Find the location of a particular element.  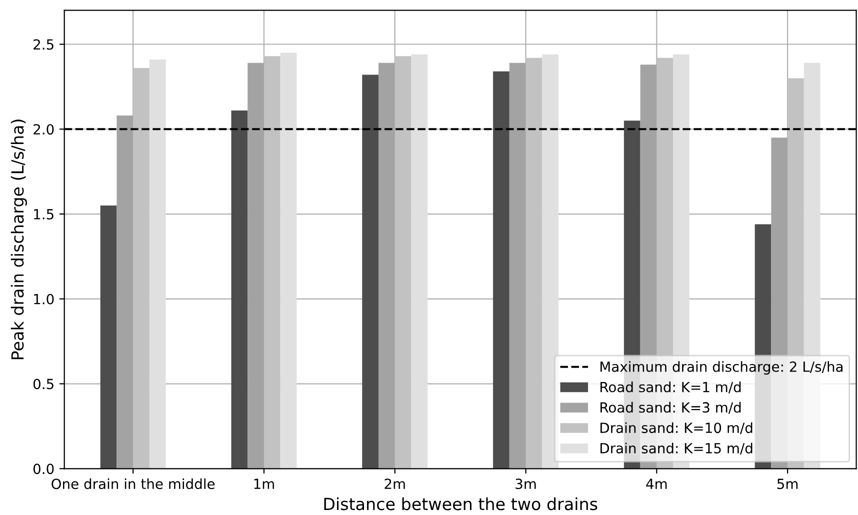

x-tick-label: 2m is located at coordinates (394, 483).